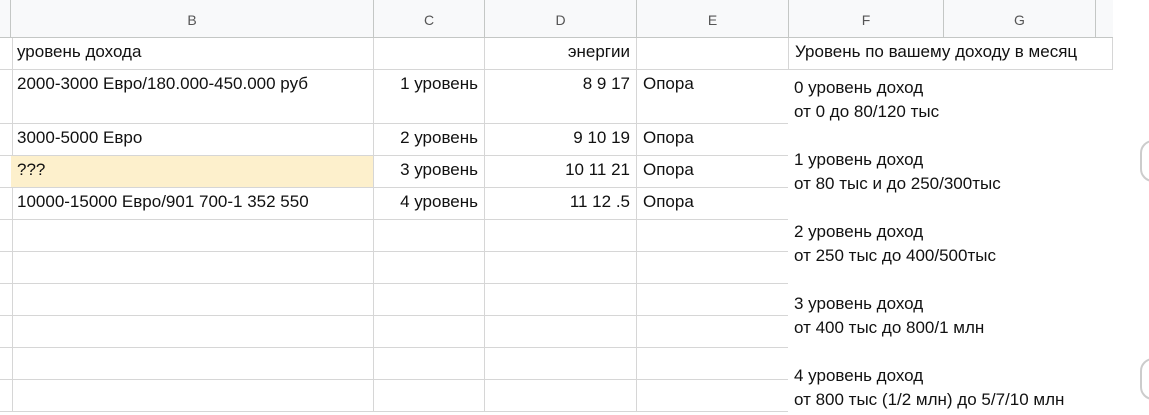  I want to click on cell-c-header, so click(429, 54).